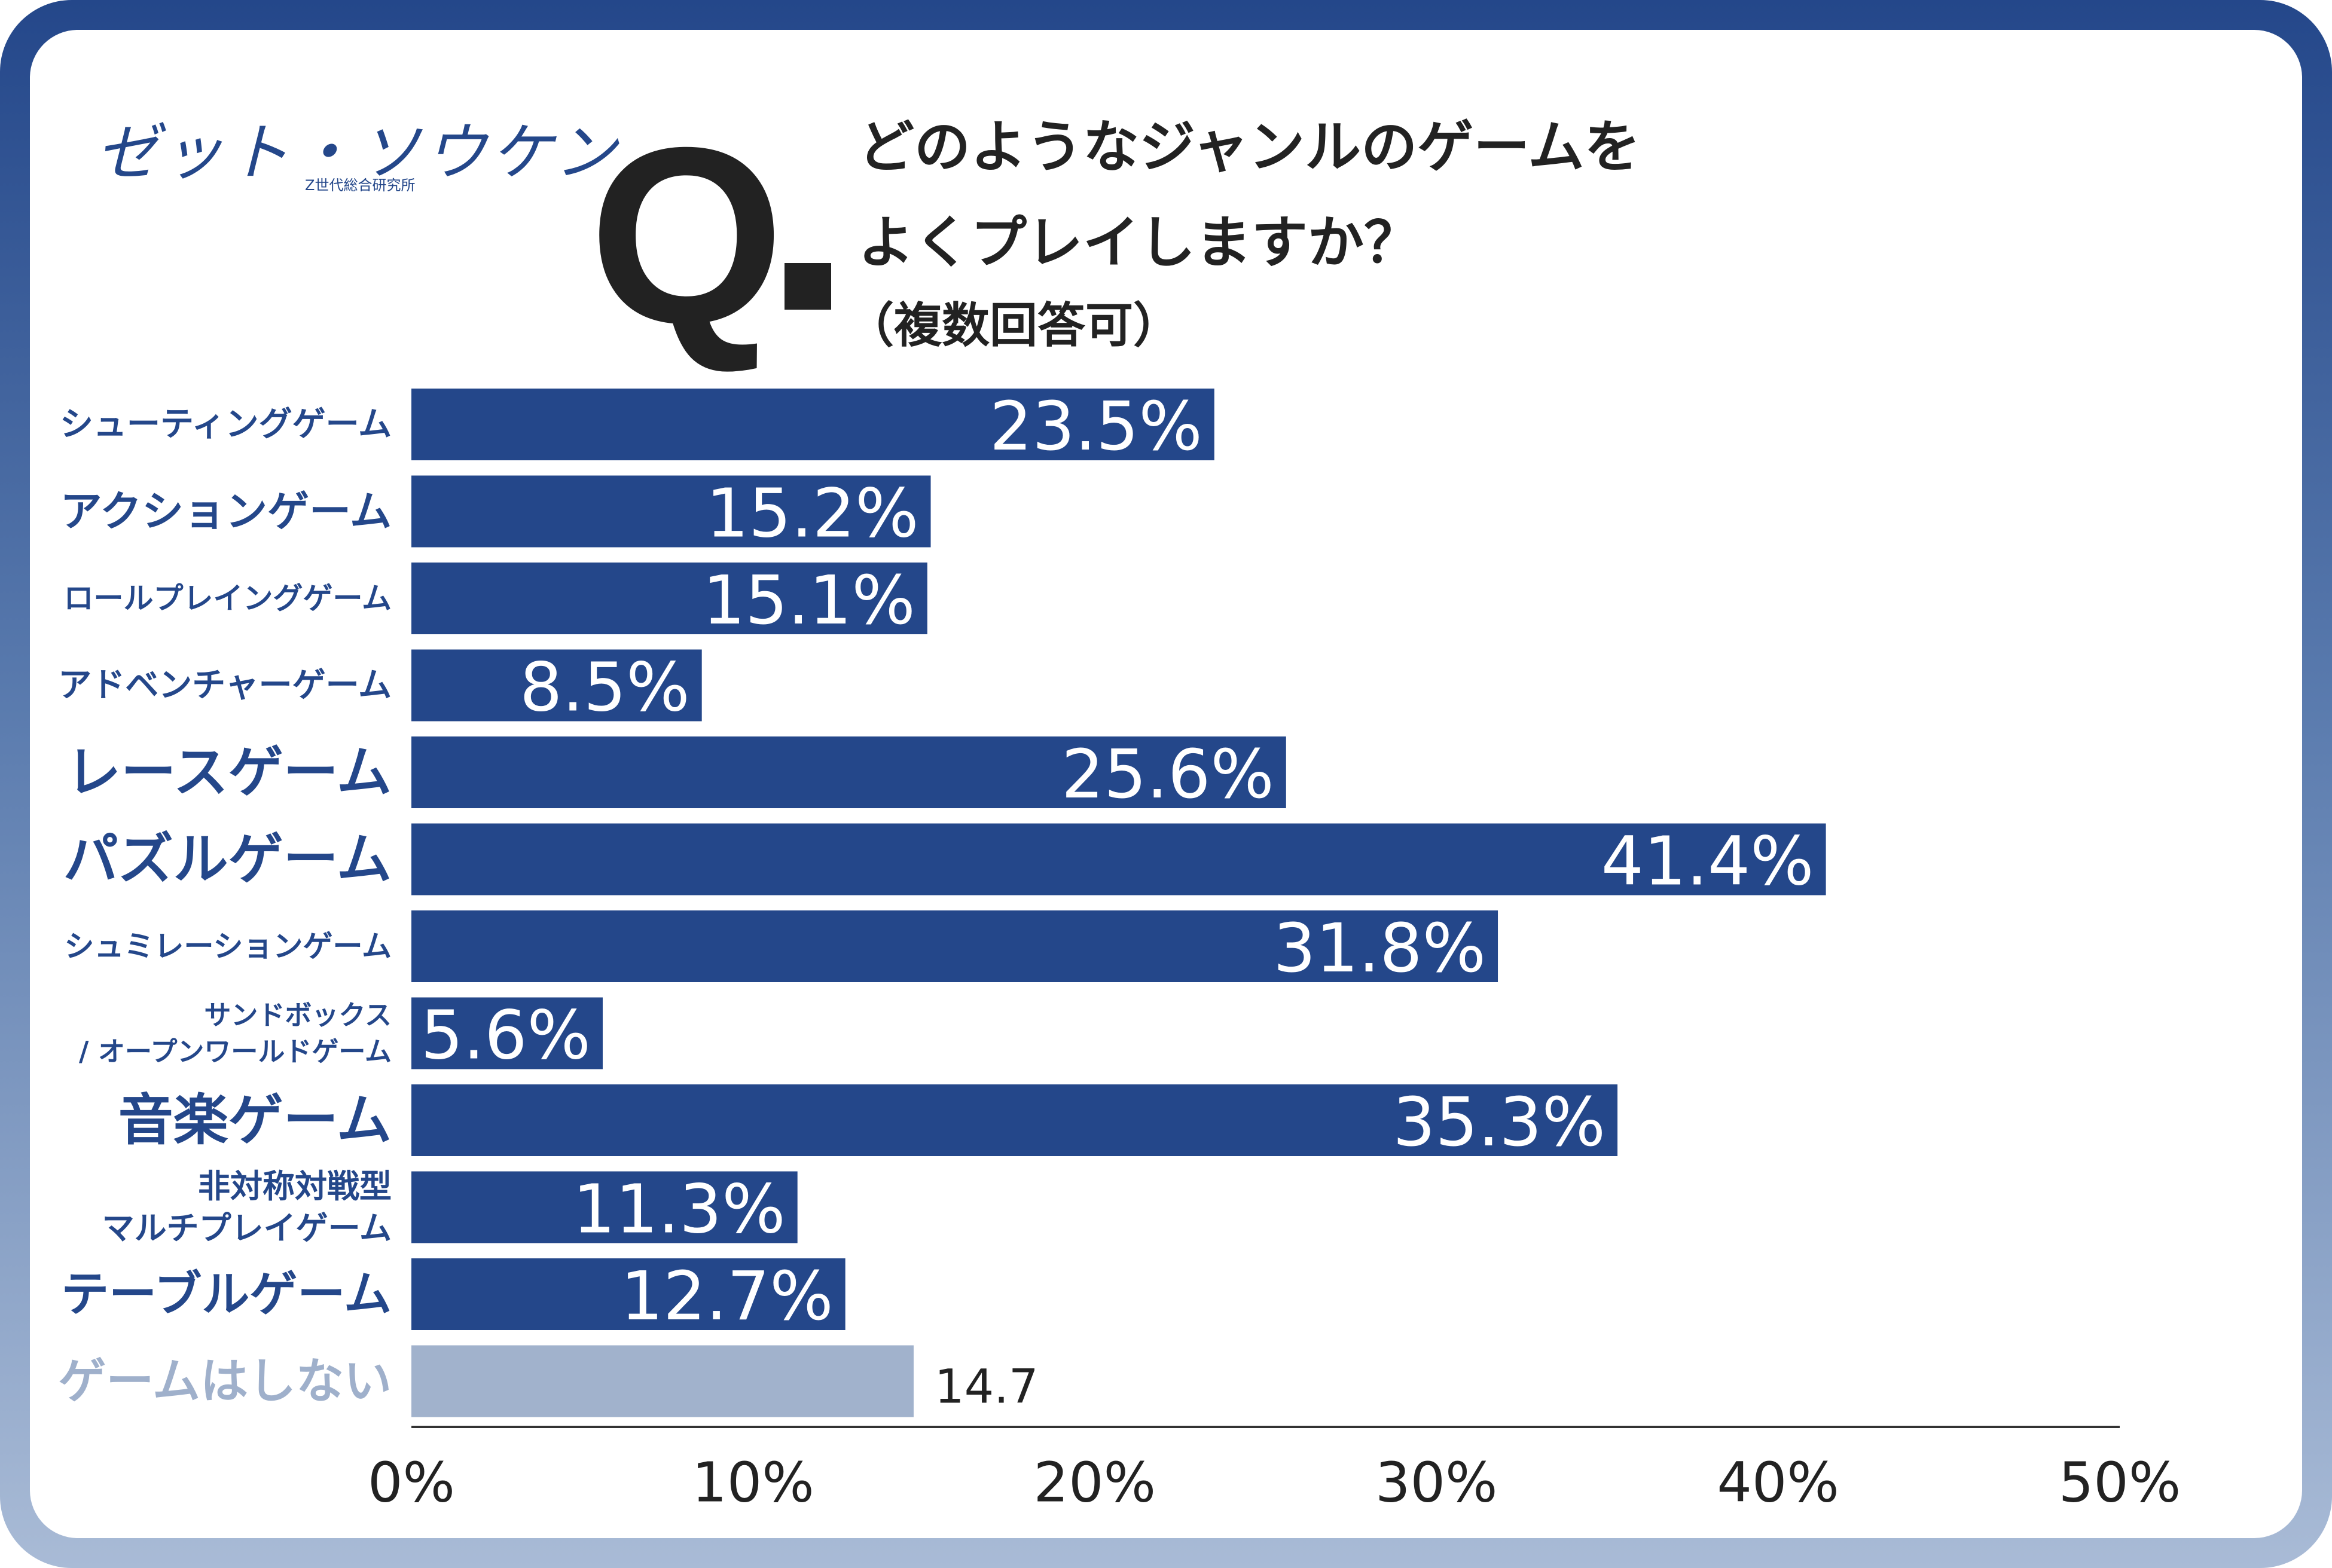 The height and width of the screenshot is (1568, 2332). What do you see at coordinates (235, 1052) in the screenshot?
I see `category-label-7-line-1: / オープンワールドゲーム` at bounding box center [235, 1052].